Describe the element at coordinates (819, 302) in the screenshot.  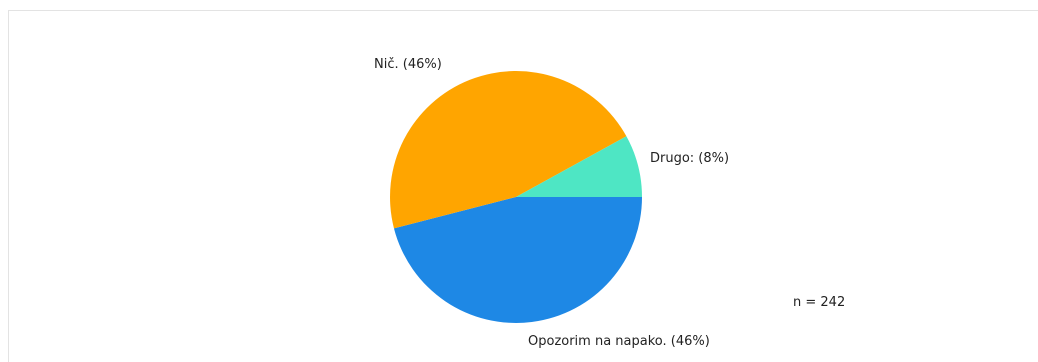
I see `sample-size-annotation: n = 242` at that location.